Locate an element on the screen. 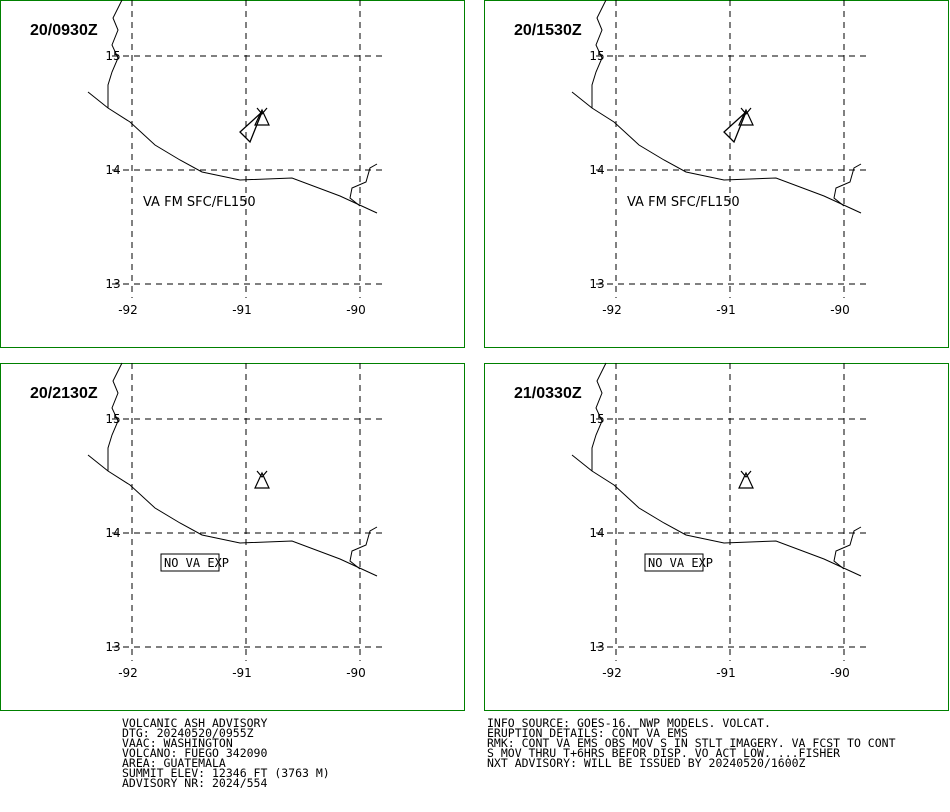 The image size is (950, 812). advisory-line: AREA: GUATEMALA is located at coordinates (174, 763).